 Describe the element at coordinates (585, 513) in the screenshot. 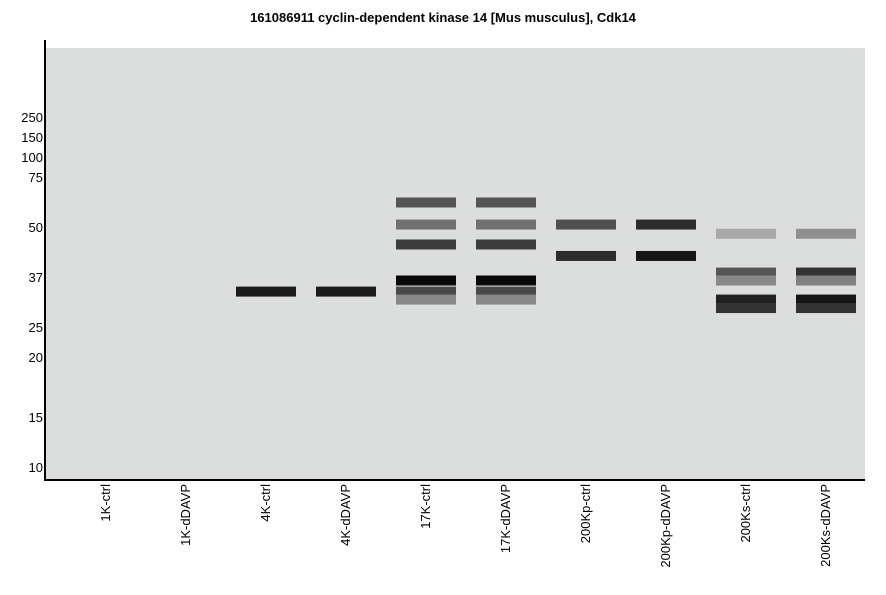

I see `lane-label: 200Kp-ctrl` at that location.